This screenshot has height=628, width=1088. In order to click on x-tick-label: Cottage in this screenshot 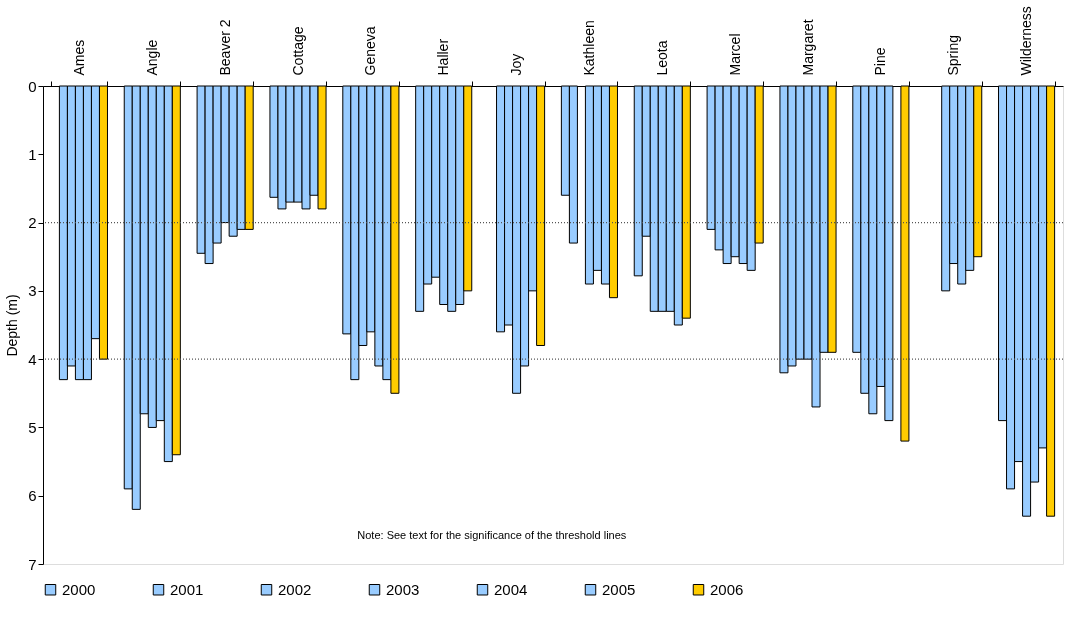, I will do `click(297, 51)`.